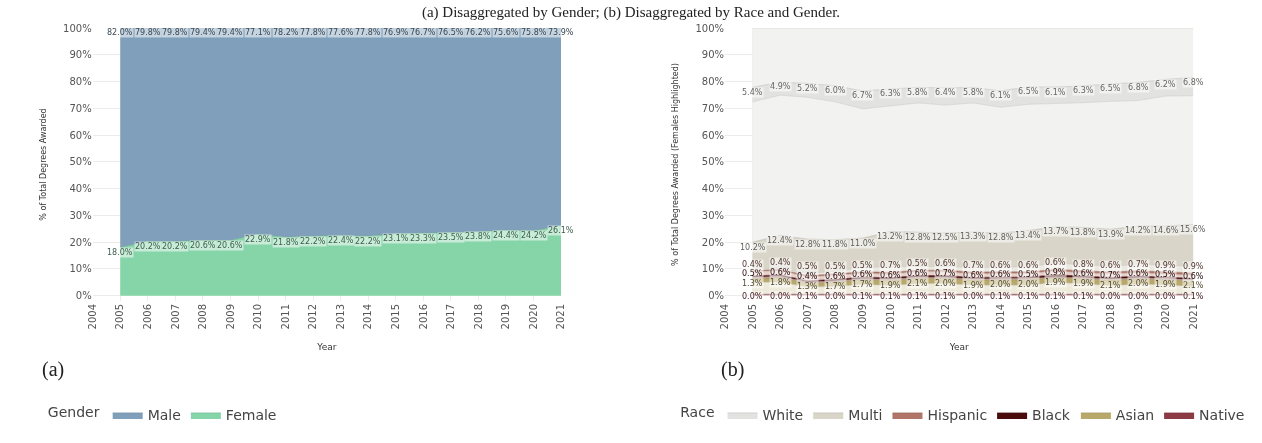  Describe the element at coordinates (783, 415) in the screenshot. I see `legend-label: White` at that location.